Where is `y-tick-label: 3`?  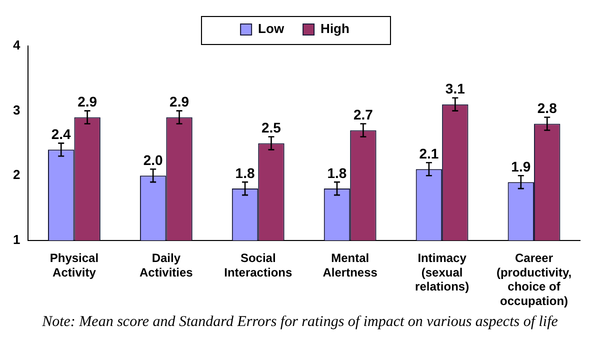 y-tick-label: 3 is located at coordinates (16, 110).